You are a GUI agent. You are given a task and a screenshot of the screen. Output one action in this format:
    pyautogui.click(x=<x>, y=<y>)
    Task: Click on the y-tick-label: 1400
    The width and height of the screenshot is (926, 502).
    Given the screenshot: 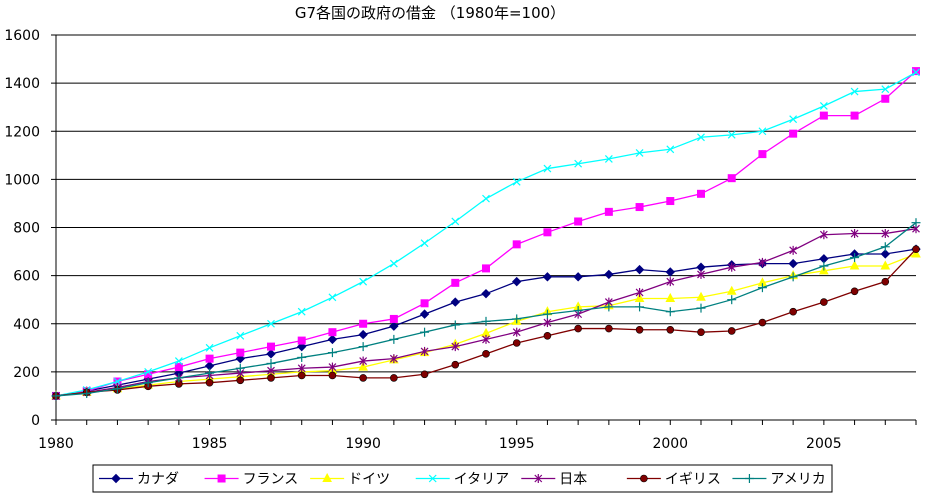 What is the action you would take?
    pyautogui.click(x=22, y=84)
    